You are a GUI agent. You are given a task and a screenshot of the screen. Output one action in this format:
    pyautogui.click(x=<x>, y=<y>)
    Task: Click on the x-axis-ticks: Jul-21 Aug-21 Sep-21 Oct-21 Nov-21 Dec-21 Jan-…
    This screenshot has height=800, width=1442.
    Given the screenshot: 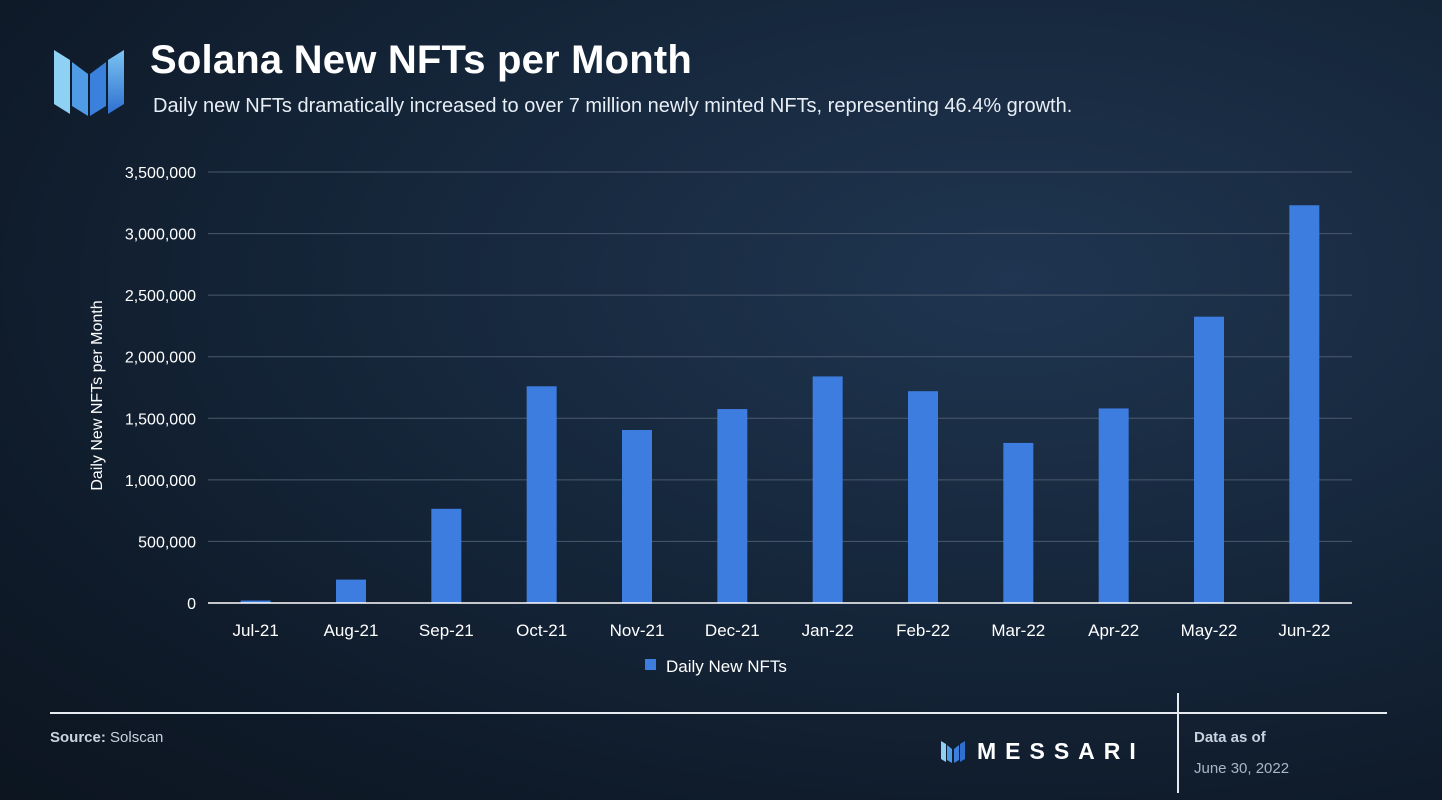 What is the action you would take?
    pyautogui.click(x=782, y=630)
    